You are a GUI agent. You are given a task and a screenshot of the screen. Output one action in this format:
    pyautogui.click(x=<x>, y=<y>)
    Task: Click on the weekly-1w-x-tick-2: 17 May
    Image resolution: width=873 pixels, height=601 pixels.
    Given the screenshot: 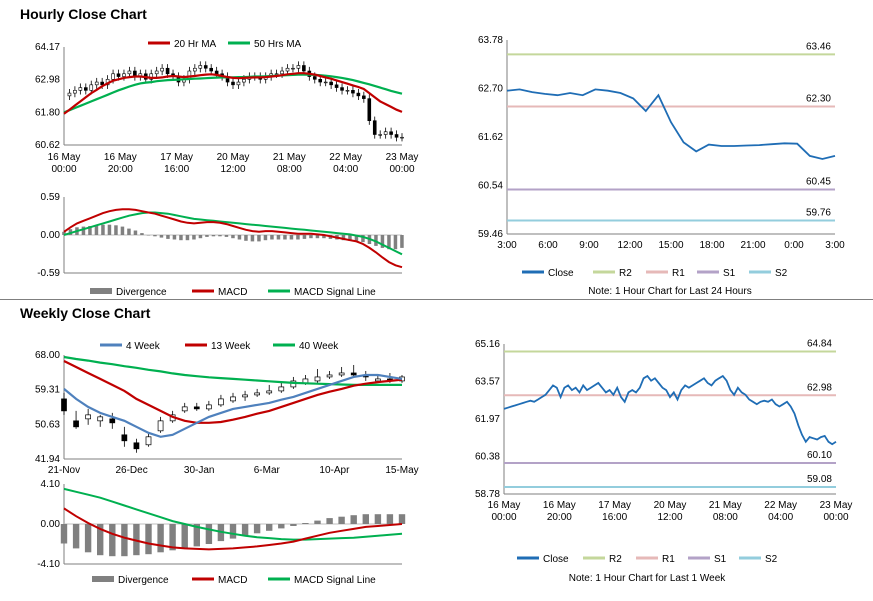 What is the action you would take?
    pyautogui.click(x=614, y=505)
    